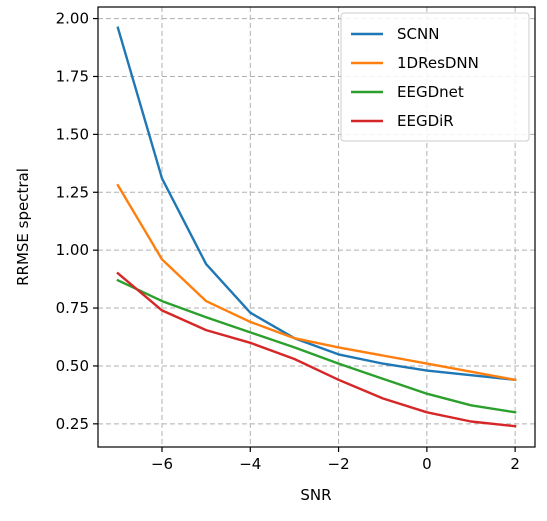  I want to click on y-axis-ticks: 0.25 0.50 0.75 1.00 1.25 1.50 1.75 2.00, so click(77, 221).